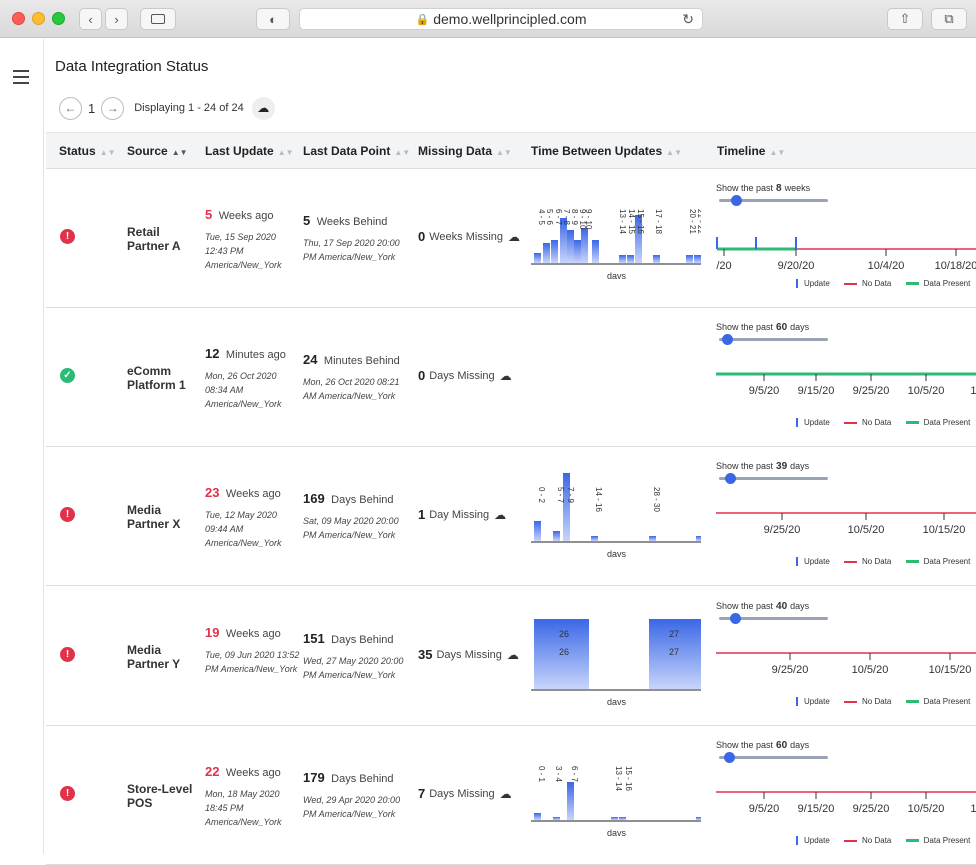 This screenshot has height=865, width=976. What do you see at coordinates (700, 499) in the screenshot?
I see `tbu-bar-label: 40 - 42` at bounding box center [700, 499].